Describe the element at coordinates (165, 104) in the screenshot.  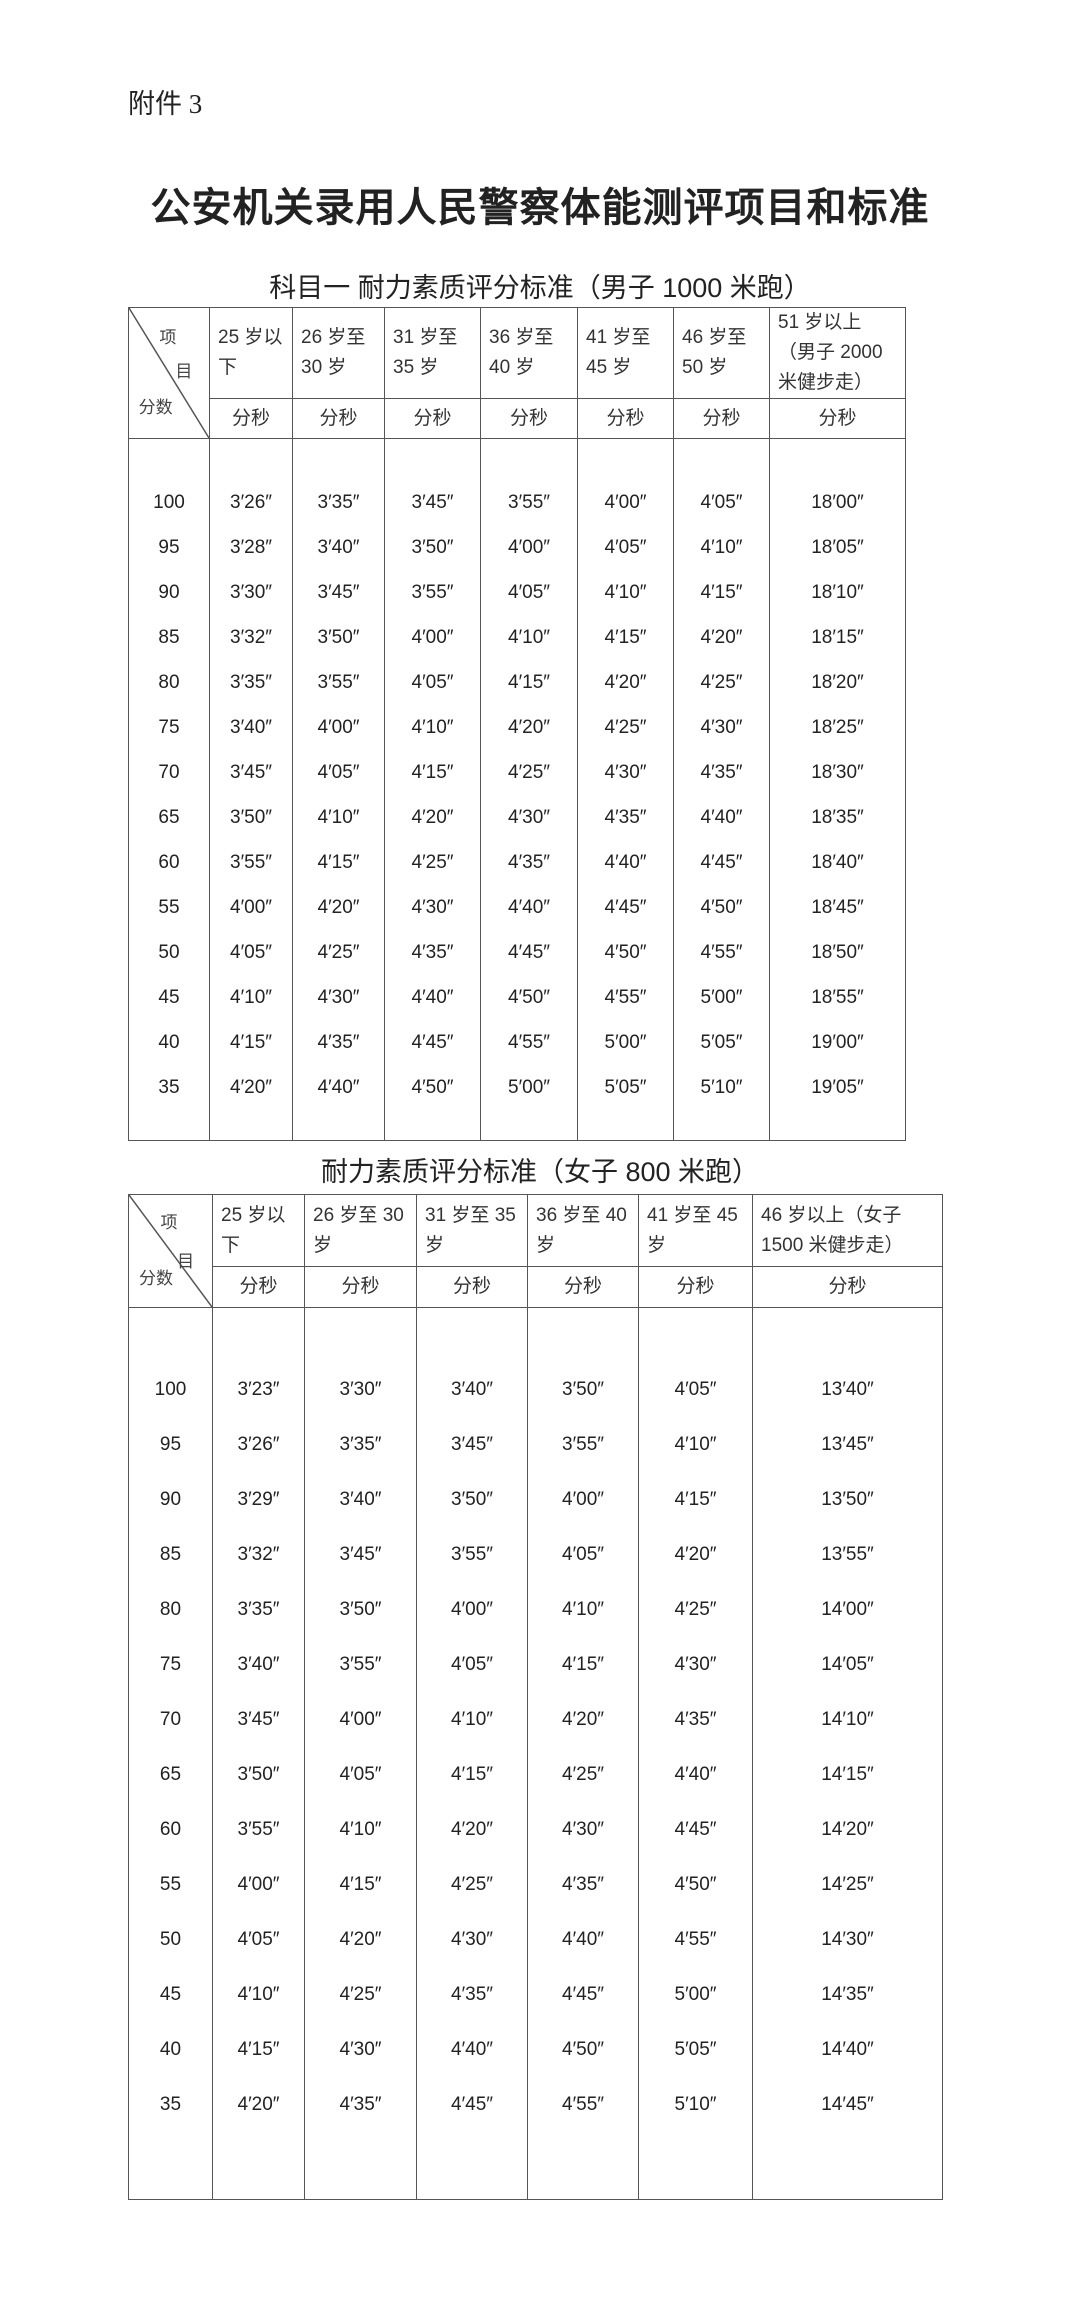
I see `attachment-label: 附件 3` at that location.